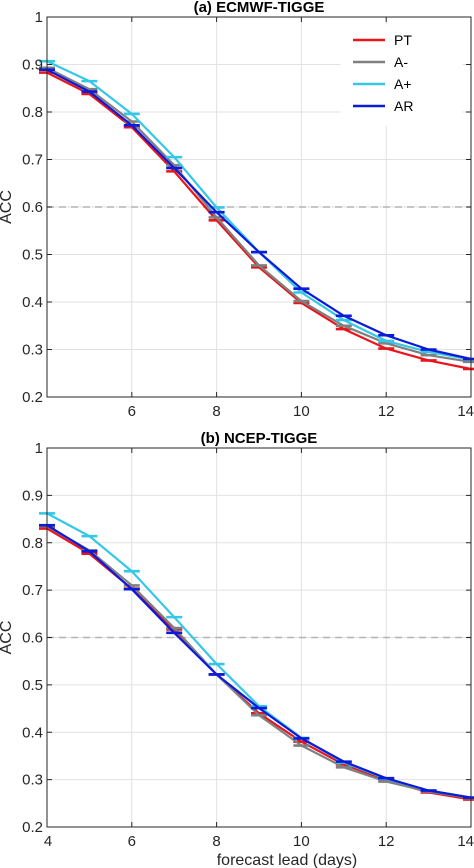 This screenshot has width=474, height=868. I want to click on legend-label-A+: A+, so click(403, 84).